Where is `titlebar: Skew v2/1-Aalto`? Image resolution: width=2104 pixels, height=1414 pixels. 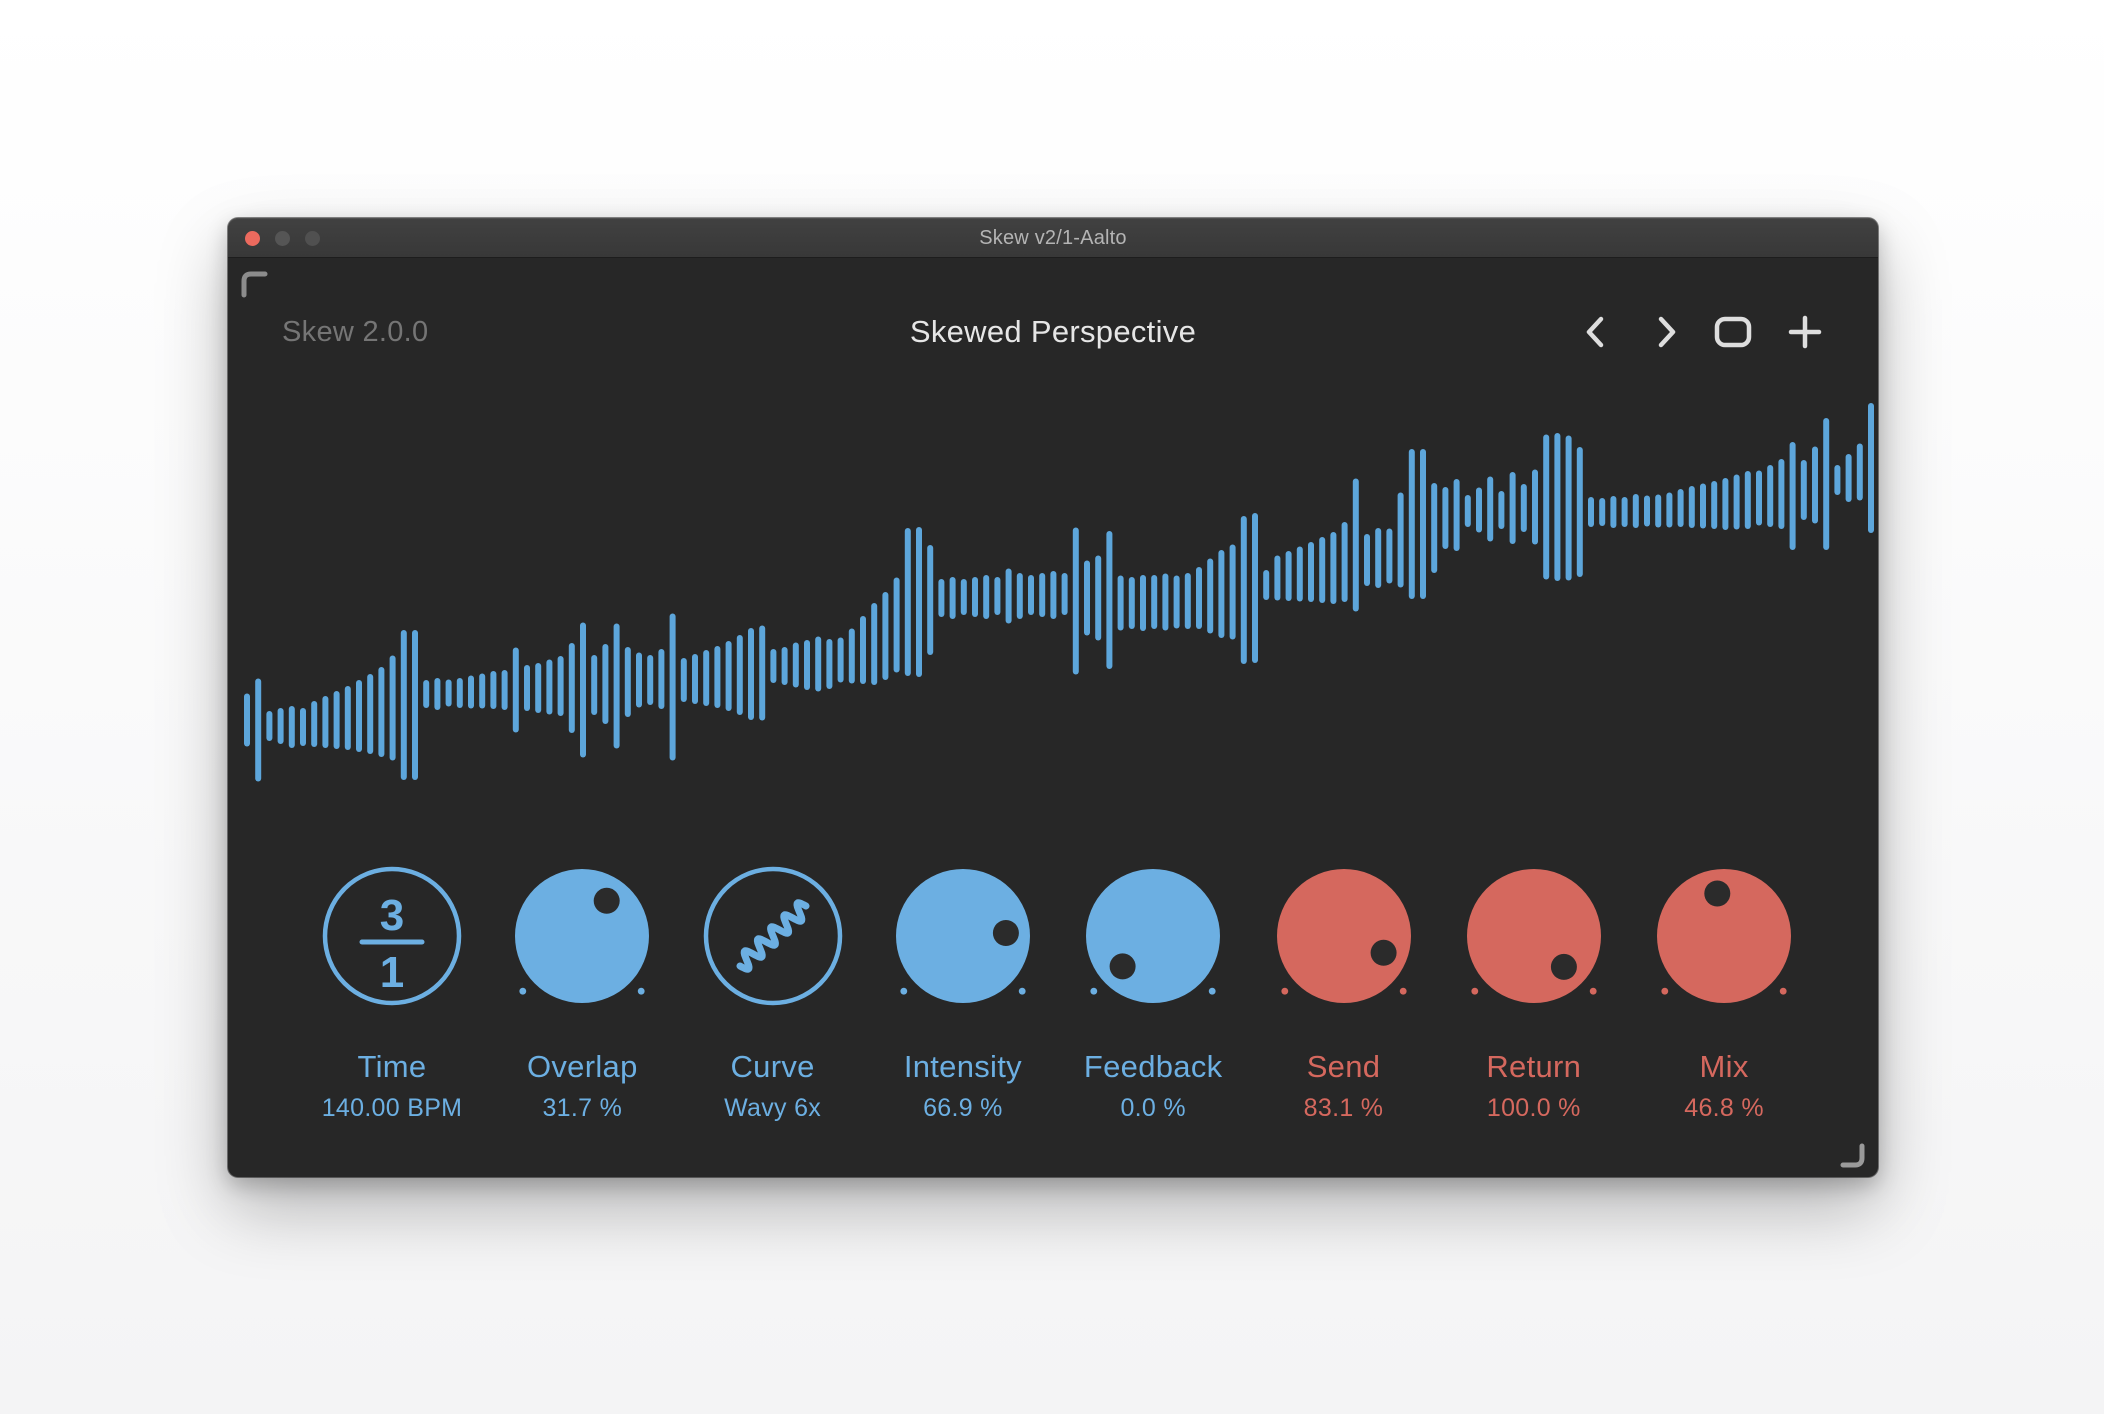 titlebar: Skew v2/1-Aalto is located at coordinates (1053, 238).